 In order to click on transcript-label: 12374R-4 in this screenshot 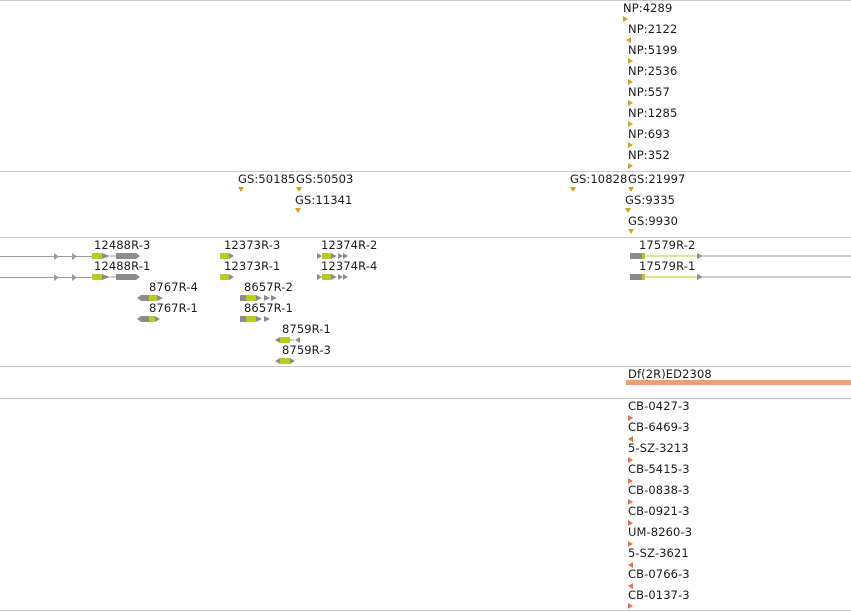, I will do `click(349, 266)`.